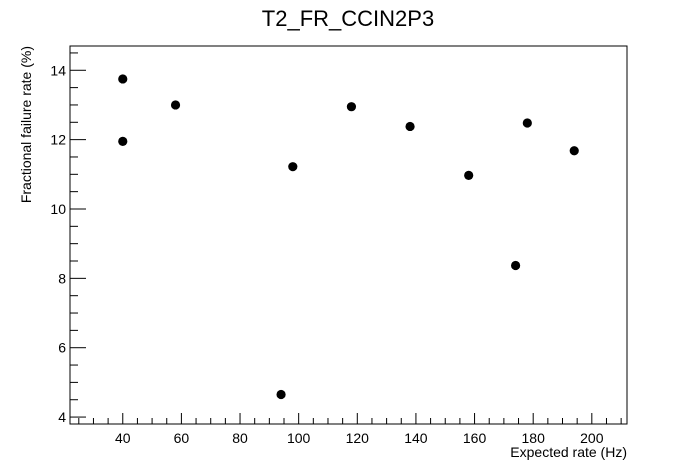 This screenshot has height=472, width=696. I want to click on y-tick-label: 14, so click(58, 70).